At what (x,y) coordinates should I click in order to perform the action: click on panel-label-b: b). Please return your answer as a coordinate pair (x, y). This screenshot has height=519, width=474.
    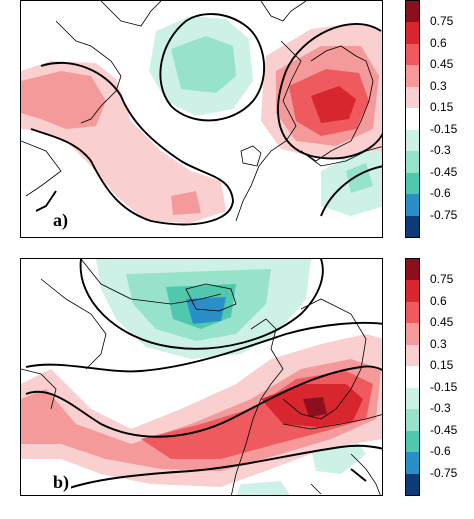
    Looking at the image, I should click on (61, 482).